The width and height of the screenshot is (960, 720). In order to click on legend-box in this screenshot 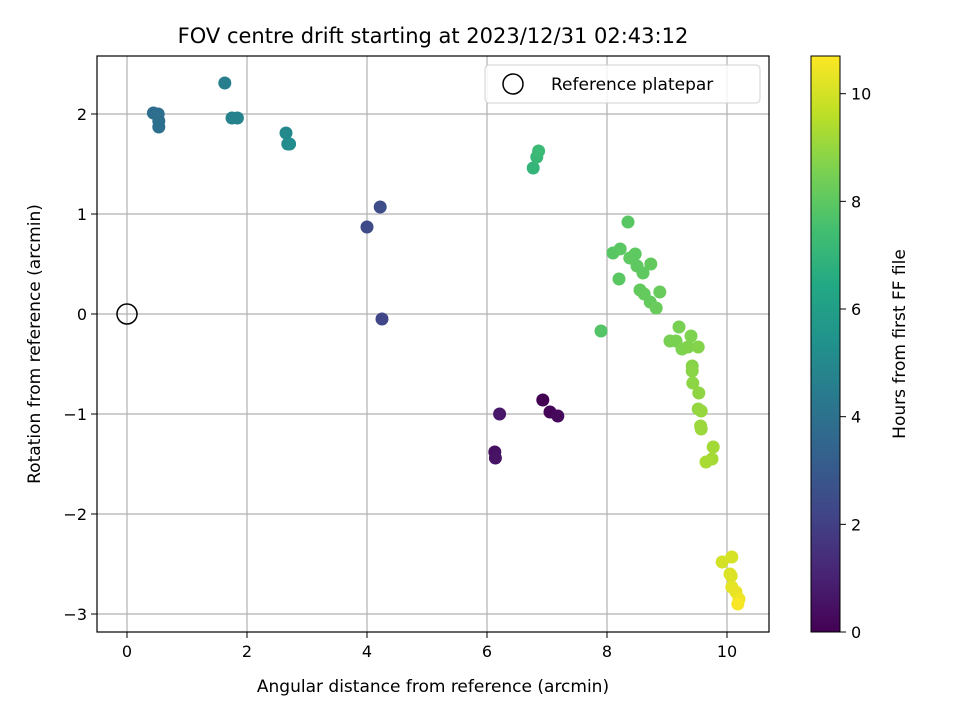, I will do `click(622, 84)`.